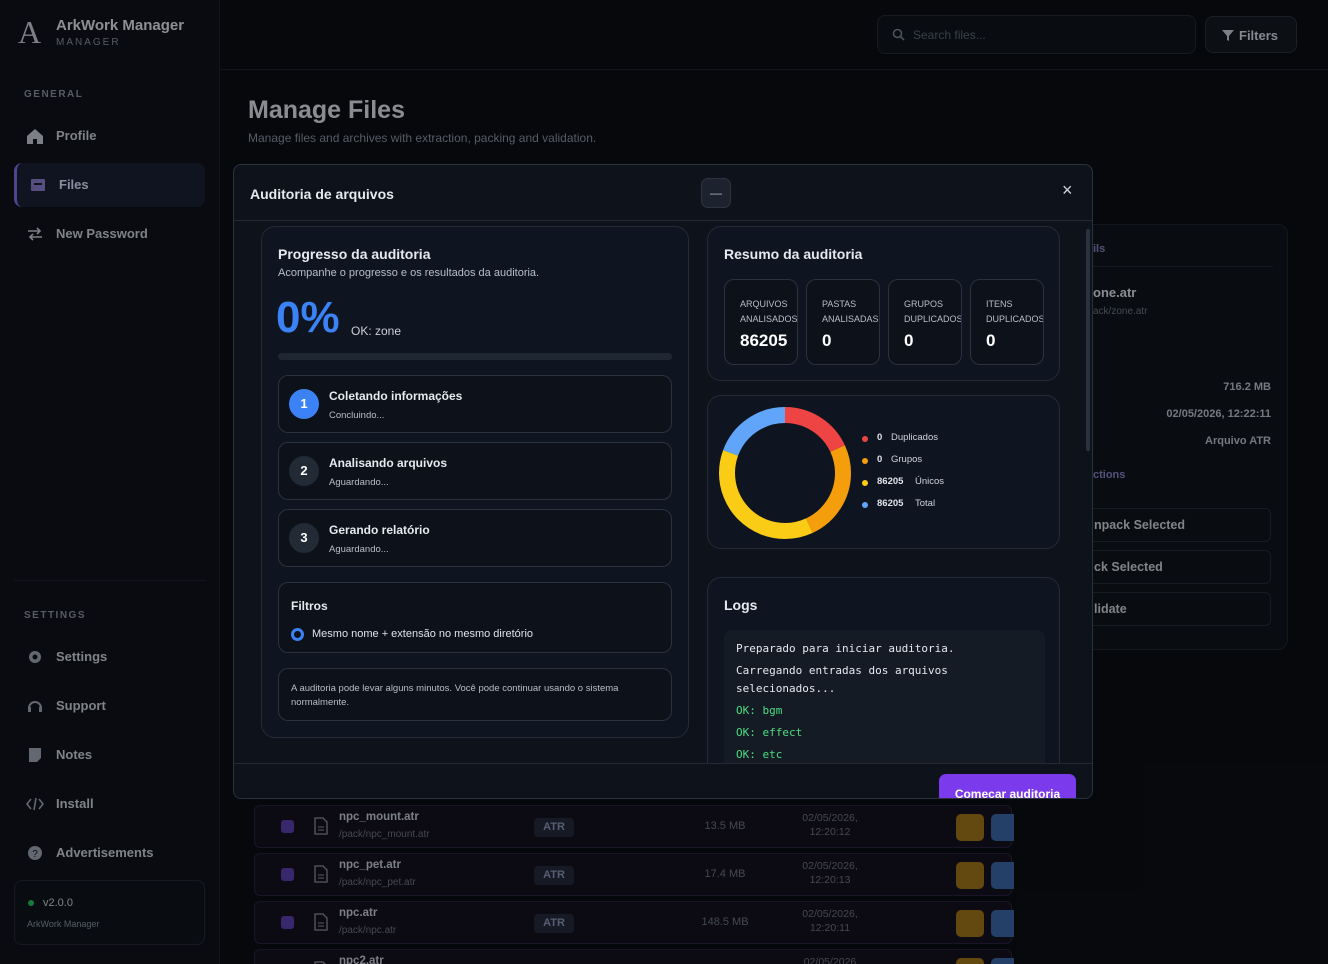 The width and height of the screenshot is (1328, 964). What do you see at coordinates (109, 657) in the screenshot?
I see `nav-item: Settings` at bounding box center [109, 657].